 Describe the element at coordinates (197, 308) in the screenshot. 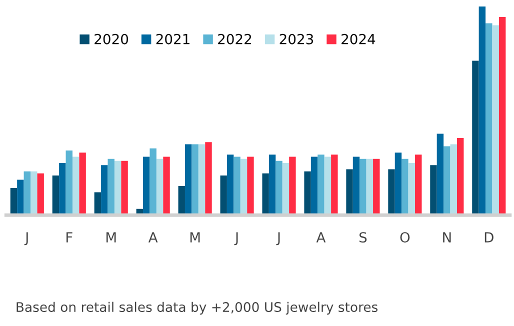

I see `text: Based on retail sales data by +2,000 US jewelry stores` at that location.